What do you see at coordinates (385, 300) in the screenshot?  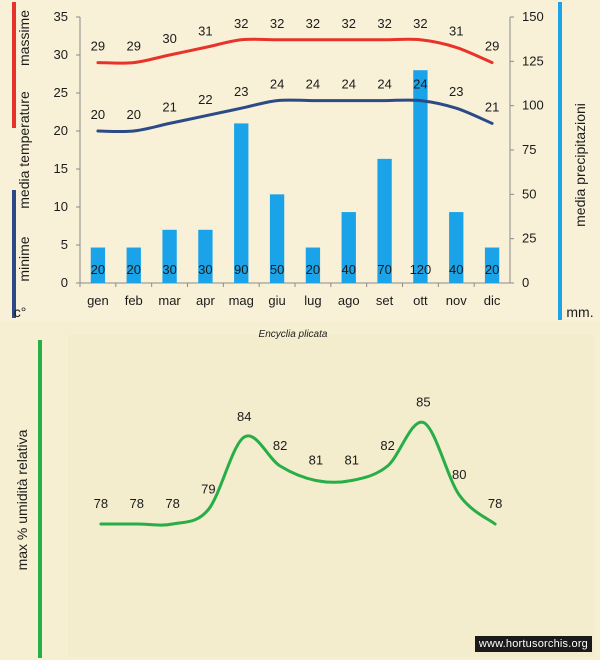 I see `x-tick-label: set` at bounding box center [385, 300].